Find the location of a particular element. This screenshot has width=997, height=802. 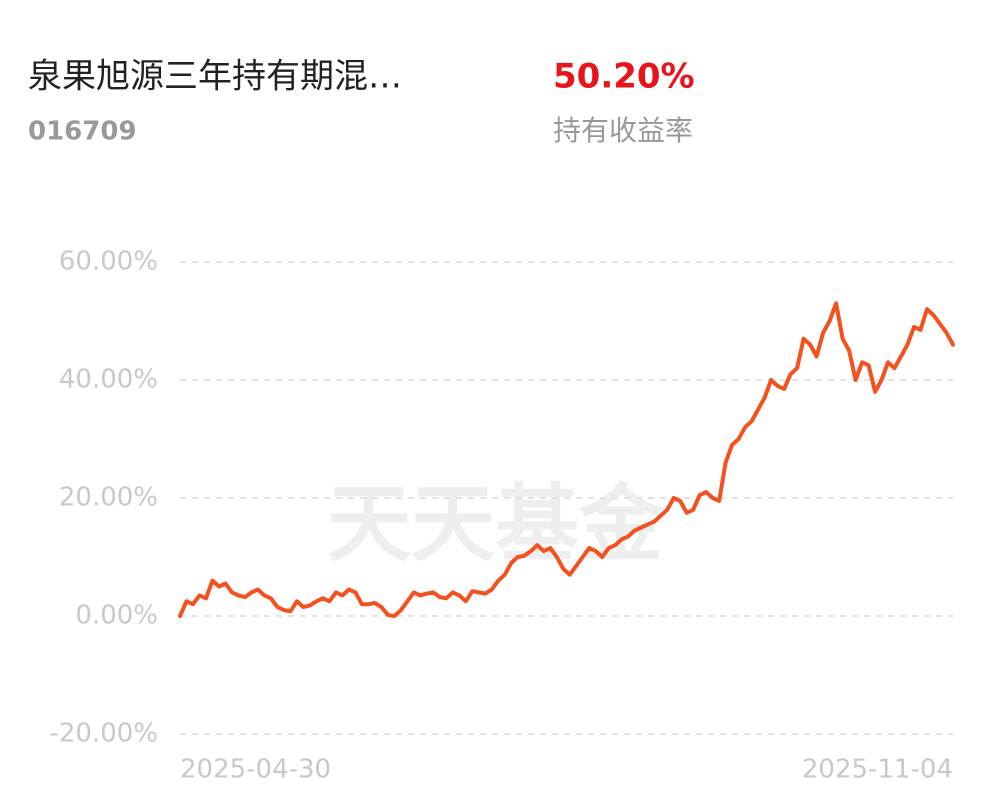

y-tick-label: -20.00% is located at coordinates (103, 734).